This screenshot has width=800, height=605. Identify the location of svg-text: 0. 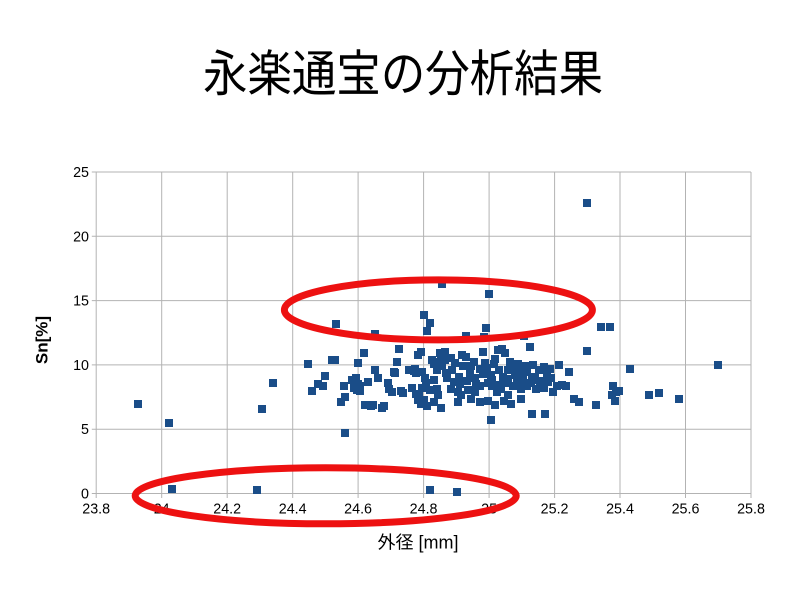
(85, 495).